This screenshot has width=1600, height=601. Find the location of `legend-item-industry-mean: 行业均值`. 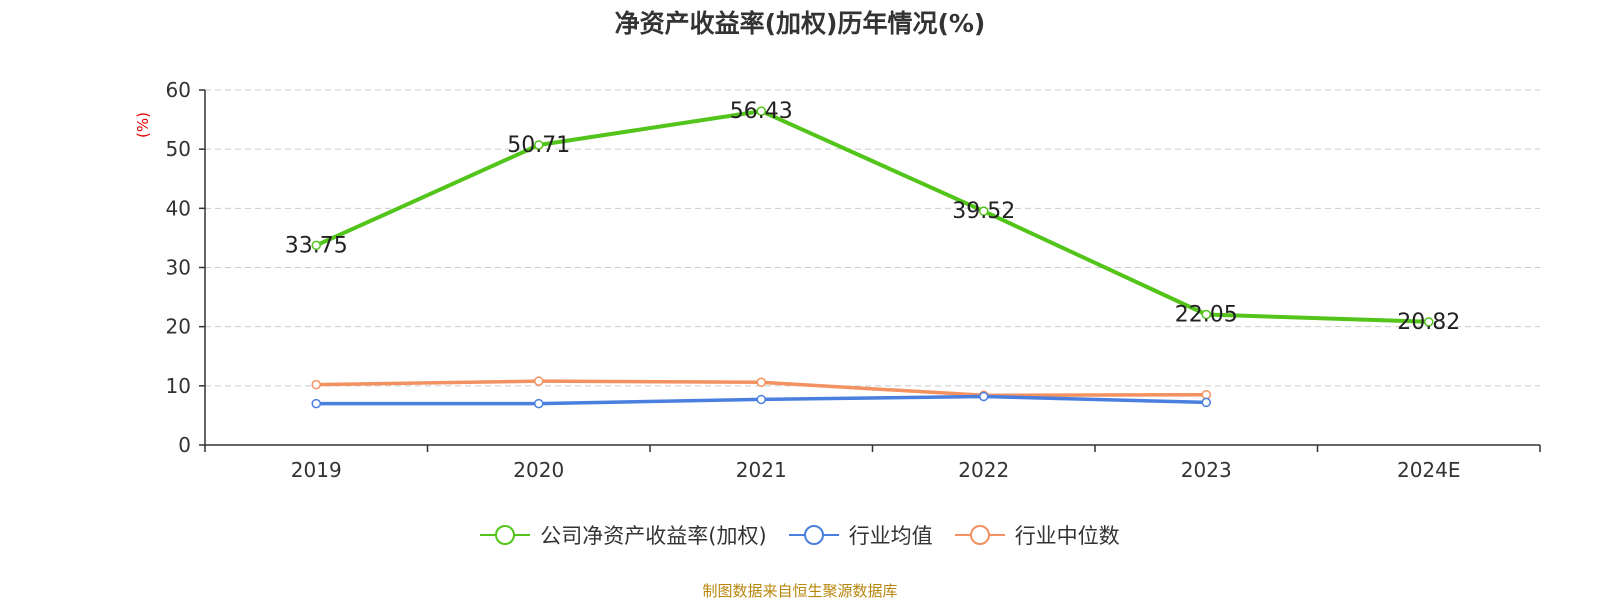

legend-item-industry-mean: 行业均值 is located at coordinates (860, 535).